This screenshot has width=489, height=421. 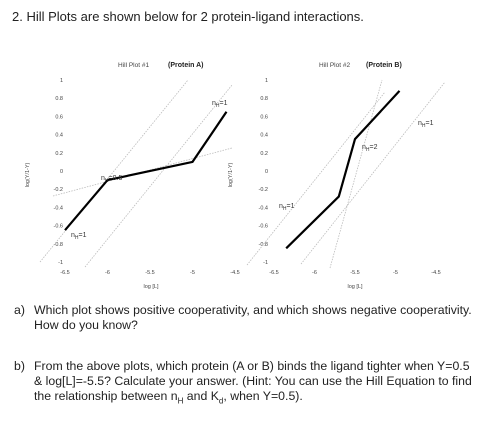 I want to click on plot-b-ref-line-upper, so click(x=373, y=173).